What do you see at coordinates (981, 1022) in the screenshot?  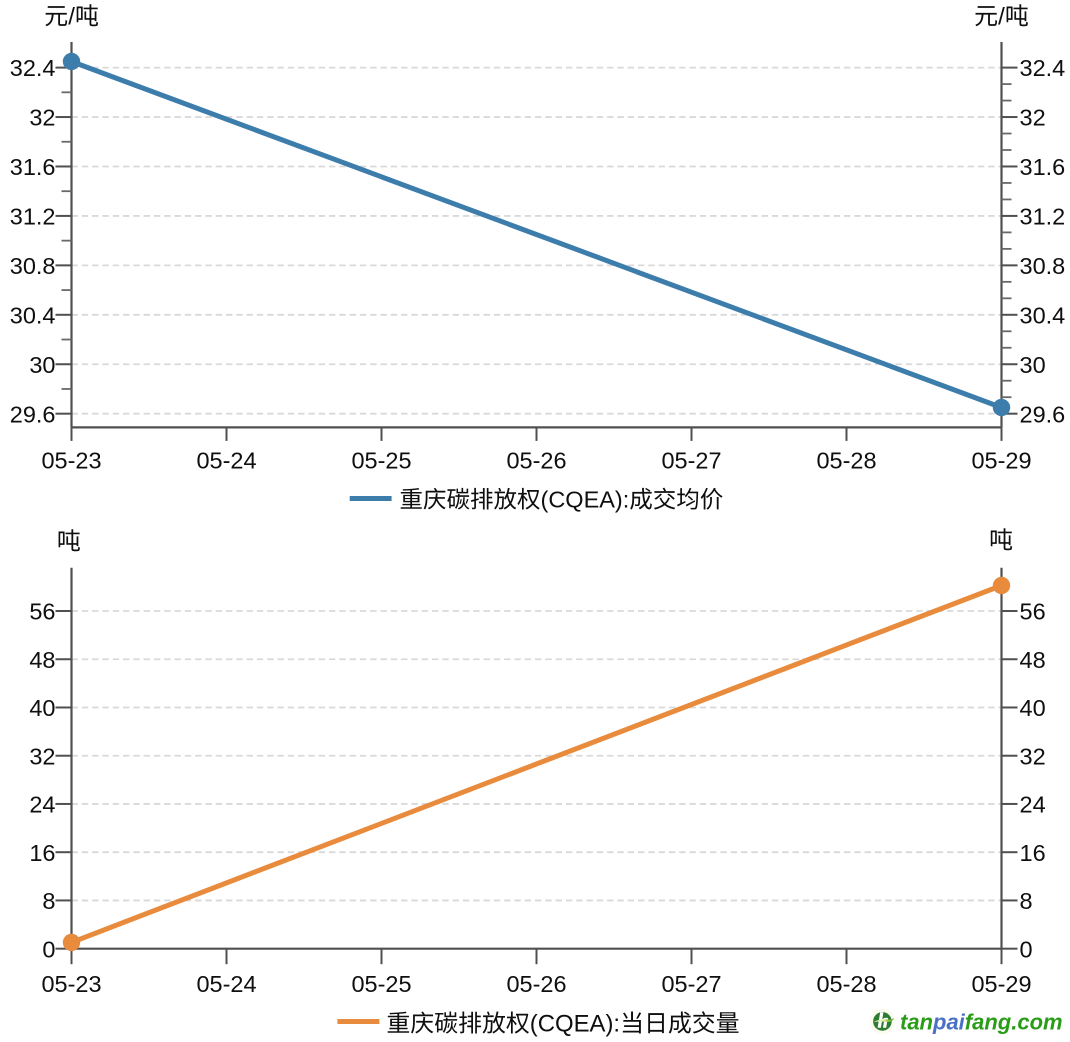 I see `svg-text: tanpaifang.com` at bounding box center [981, 1022].